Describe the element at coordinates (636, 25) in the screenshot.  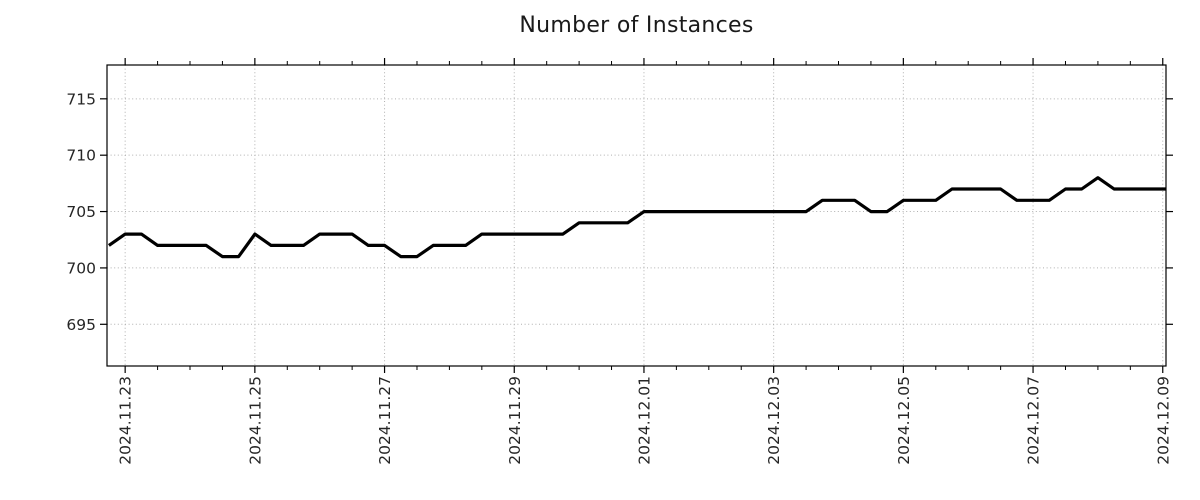
I see `chart-title: Number of Instances` at that location.